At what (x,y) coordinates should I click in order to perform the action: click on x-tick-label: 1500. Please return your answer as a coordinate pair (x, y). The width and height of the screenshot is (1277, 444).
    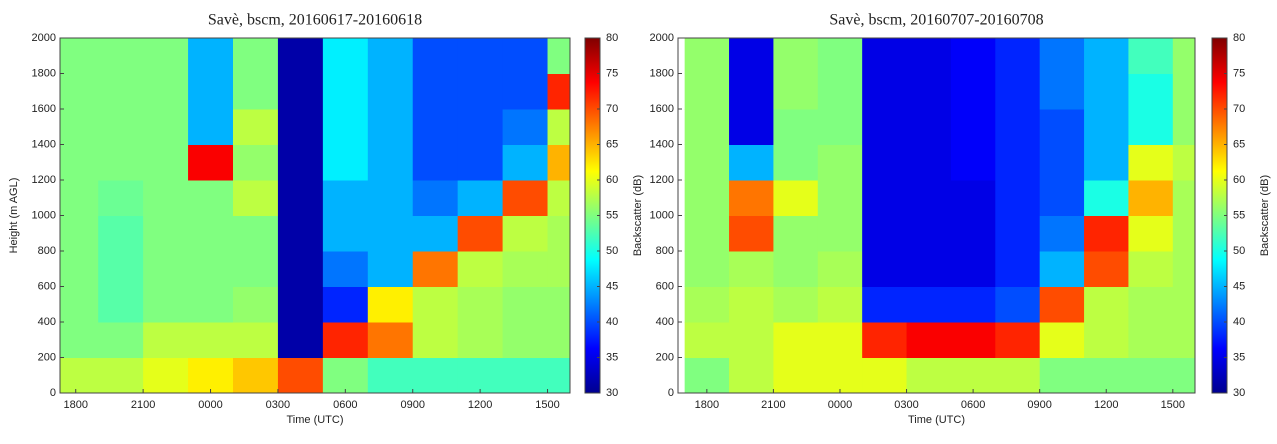
    Looking at the image, I should click on (1173, 405).